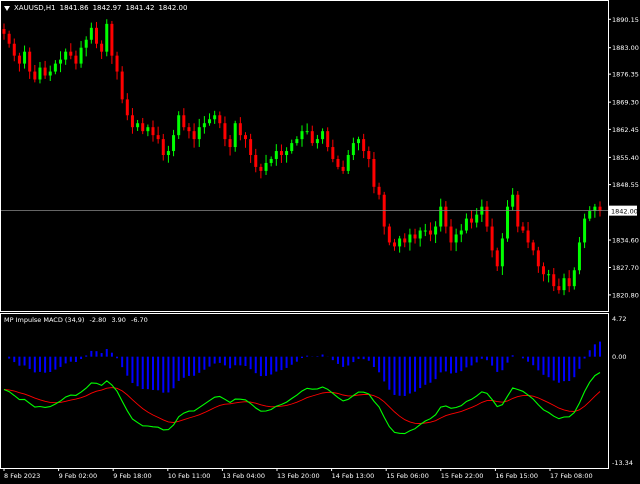  Describe the element at coordinates (118, 320) in the screenshot. I see `indicator-value-2: 3.90` at that location.